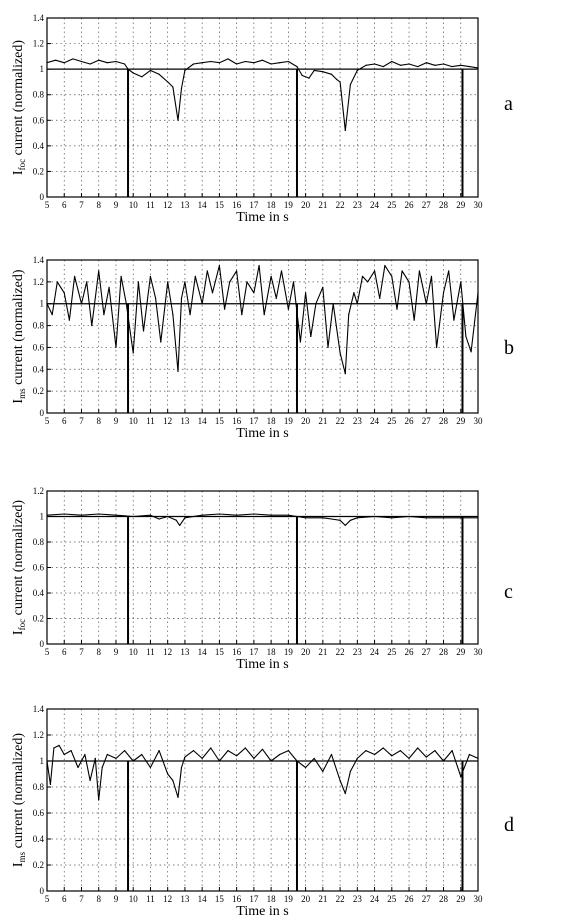 The image size is (567, 915). I want to click on y-tick-label: 0.2, so click(38, 619).